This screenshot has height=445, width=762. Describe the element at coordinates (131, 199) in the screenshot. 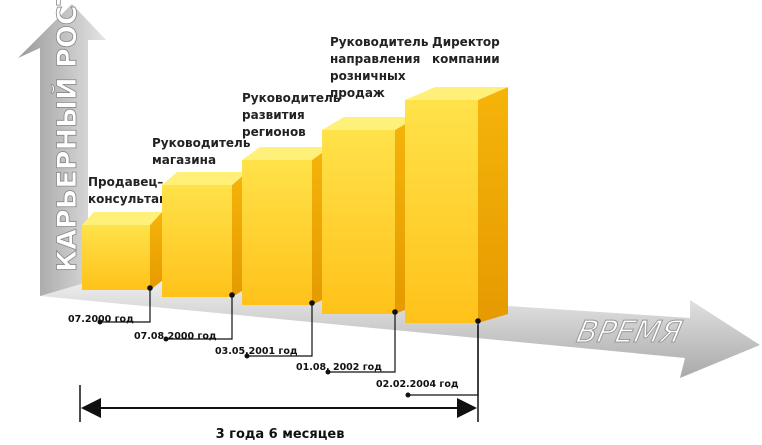

I see `step-label-line: консультант` at that location.